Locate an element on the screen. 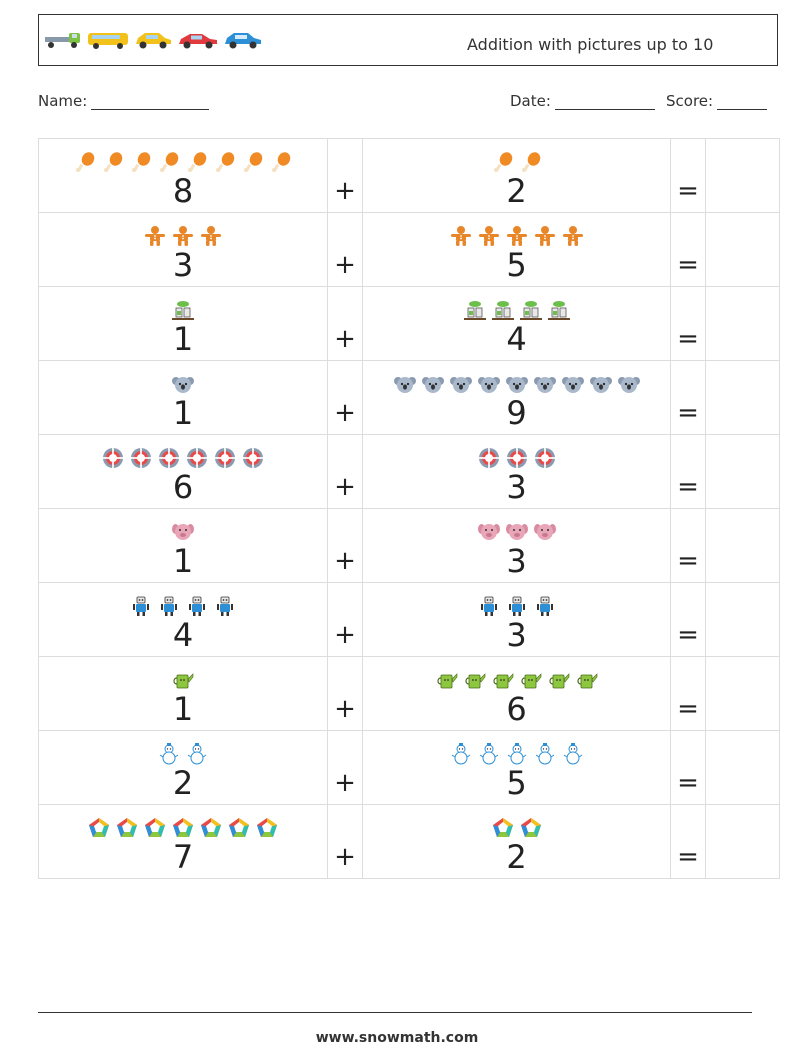 The image size is (794, 1053). right-addend-cell: 5 is located at coordinates (516, 767).